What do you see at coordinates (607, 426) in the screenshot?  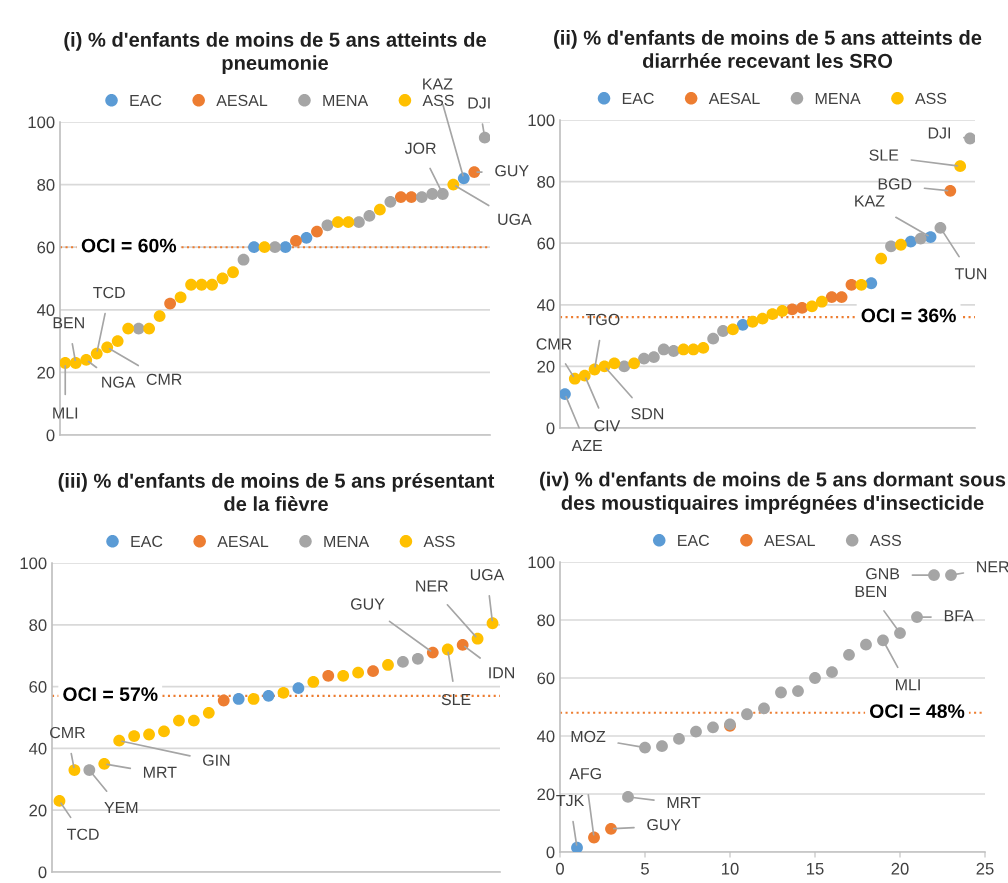 I see `annotation: CIV` at bounding box center [607, 426].